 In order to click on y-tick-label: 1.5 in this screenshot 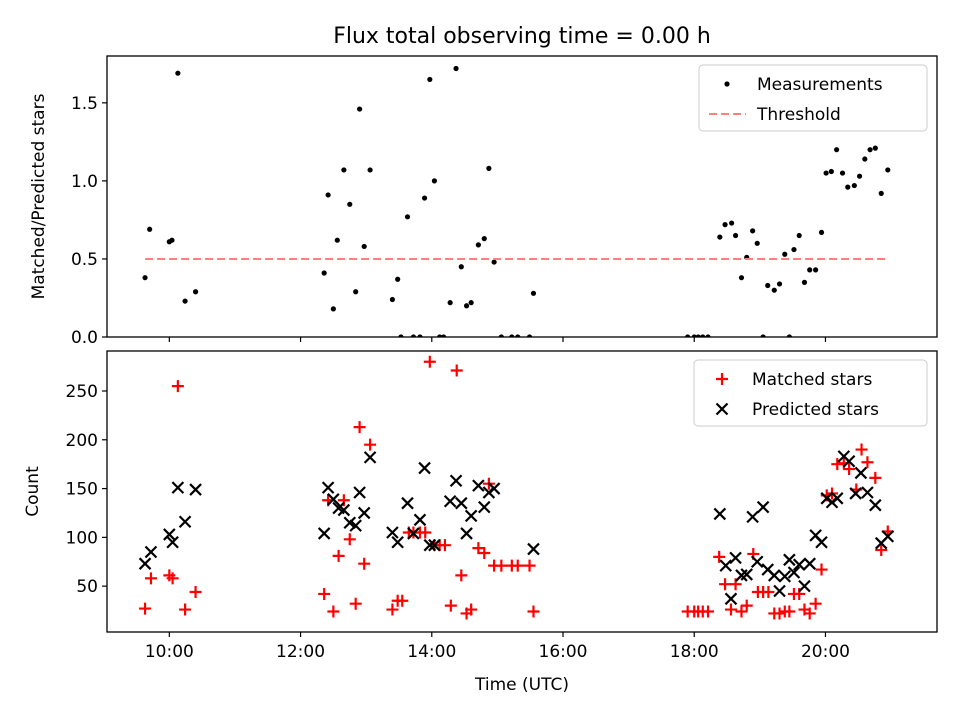, I will do `click(84, 104)`.